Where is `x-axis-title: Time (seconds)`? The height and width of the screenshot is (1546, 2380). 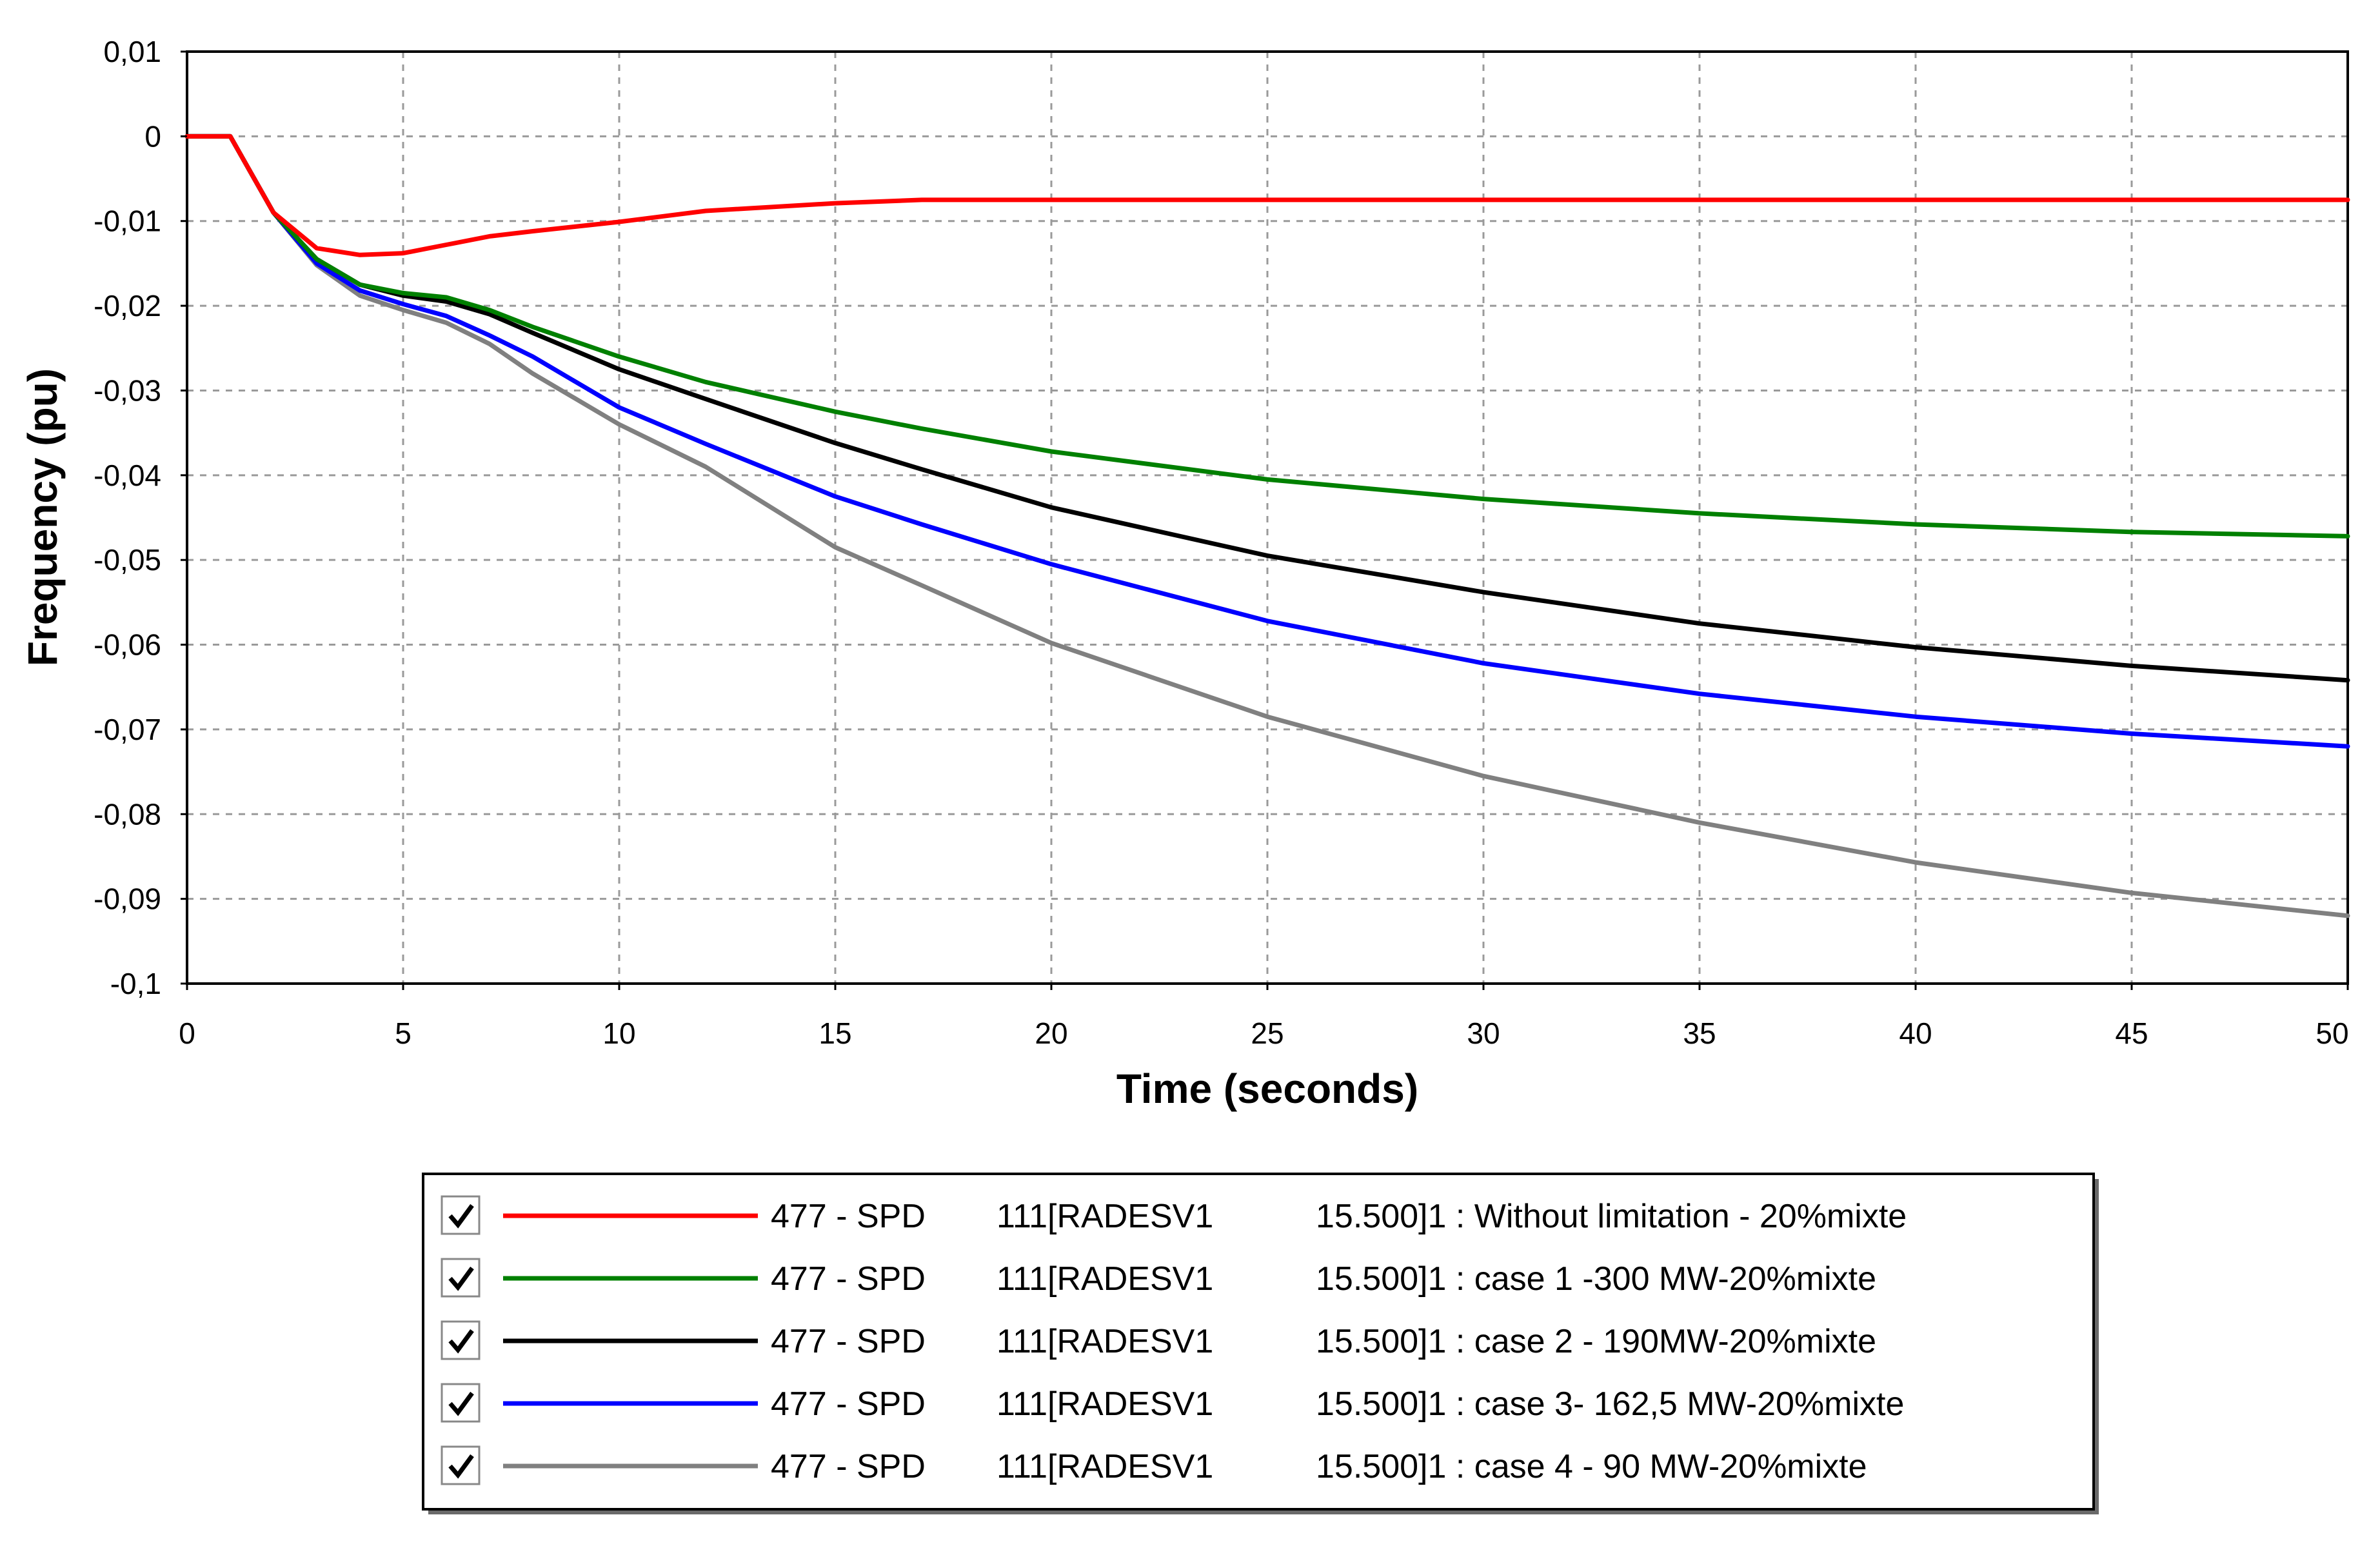
x-axis-title: Time (seconds) is located at coordinates (1267, 1088).